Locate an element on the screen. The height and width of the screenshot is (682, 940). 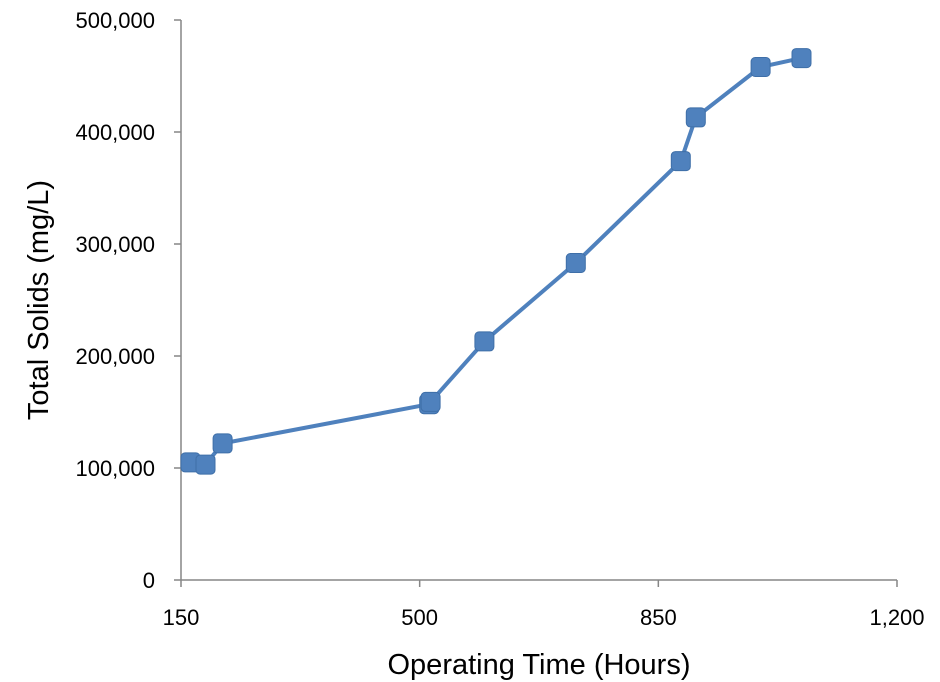
x-tick-label: 150 is located at coordinates (181, 617).